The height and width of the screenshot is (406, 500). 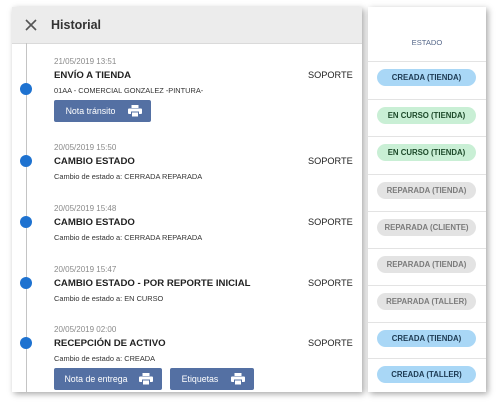 I want to click on status-badge: REPARADA (TALLER), so click(x=426, y=301).